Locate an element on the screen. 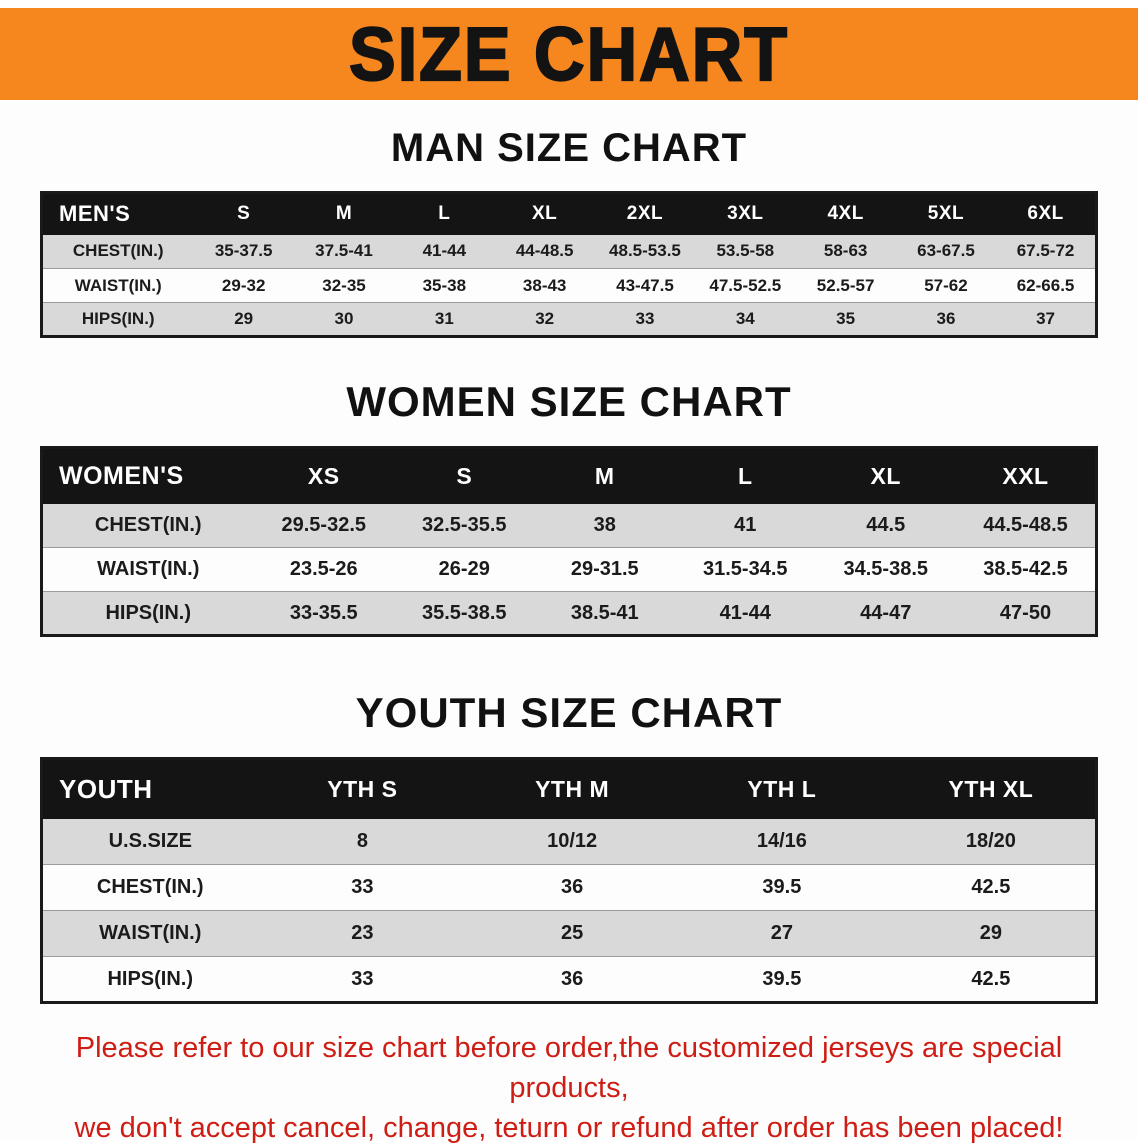 The width and height of the screenshot is (1138, 1148). measurement-value-cell: 35.5-38.5 is located at coordinates (464, 613).